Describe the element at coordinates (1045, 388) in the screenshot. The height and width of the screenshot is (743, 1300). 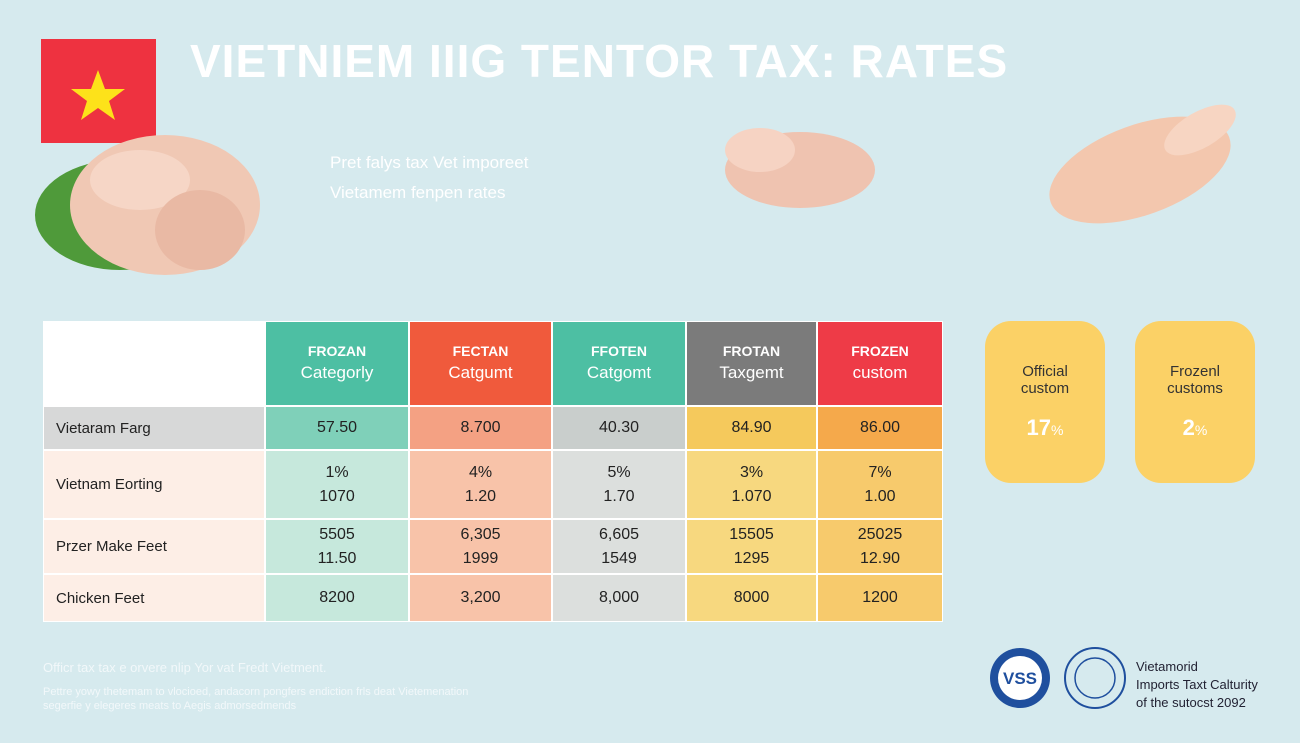
I see `badge-label: custom` at that location.